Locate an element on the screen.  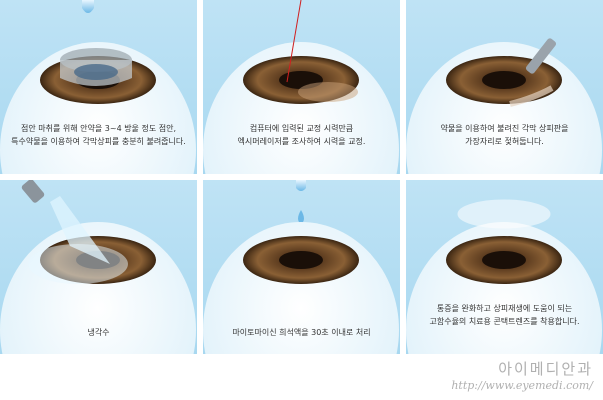
clinic-brand: 아이메디안과 http://www.eyemedi.com/ is located at coordinates (522, 375).